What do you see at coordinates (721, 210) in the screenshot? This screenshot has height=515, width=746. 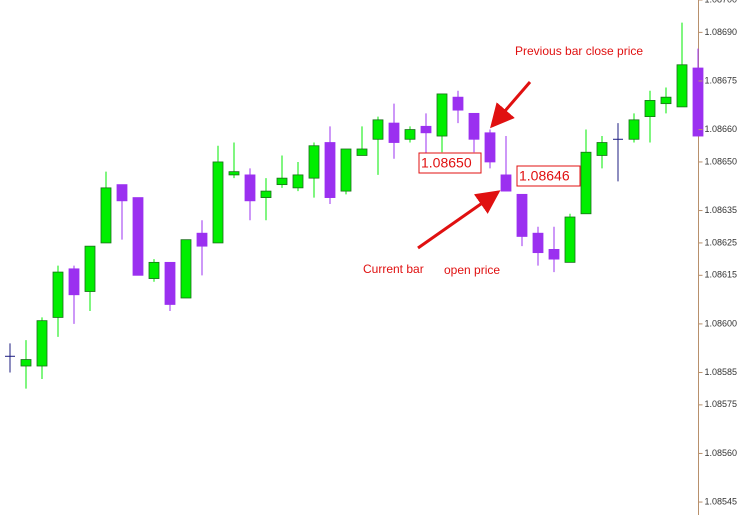 I see `y-tick-label: 1.08635` at bounding box center [721, 210].